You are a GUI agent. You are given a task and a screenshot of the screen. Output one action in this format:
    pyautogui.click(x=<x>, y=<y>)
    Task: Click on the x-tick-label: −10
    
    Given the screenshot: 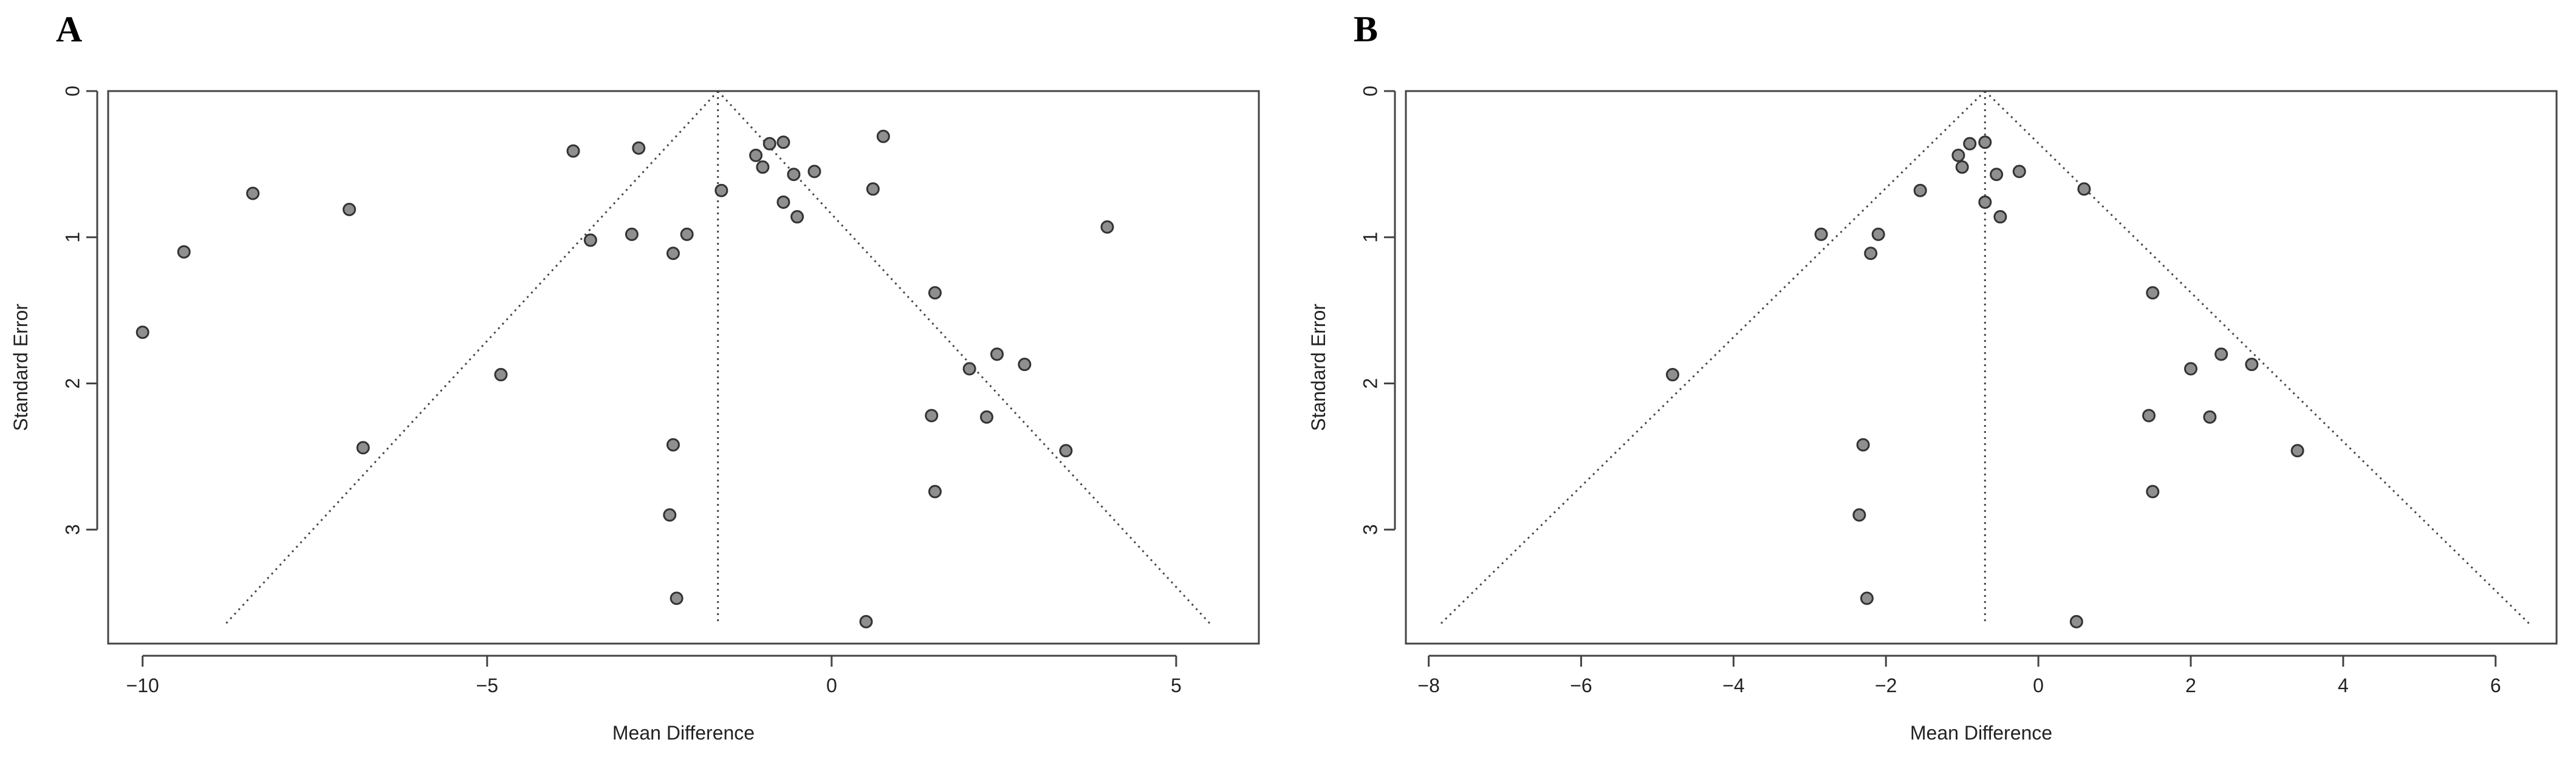 What is the action you would take?
    pyautogui.click(x=142, y=685)
    